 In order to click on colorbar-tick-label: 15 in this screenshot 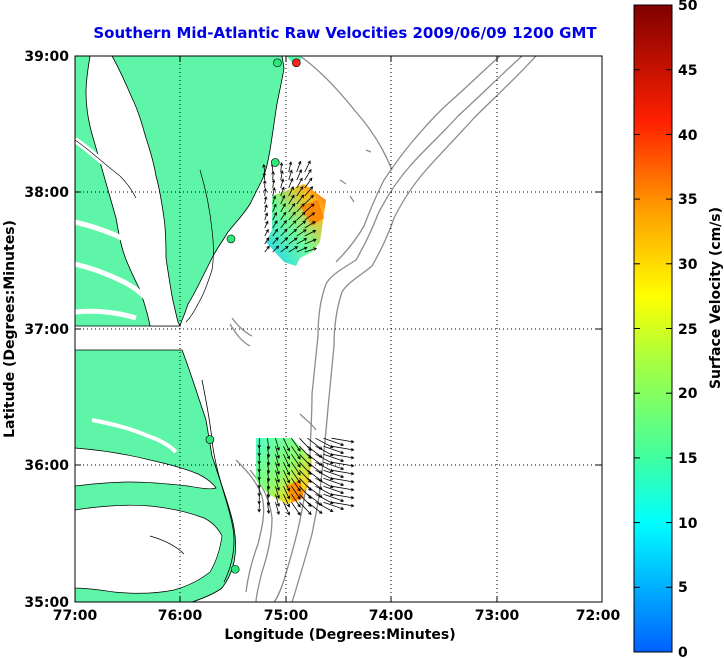, I will do `click(687, 459)`.